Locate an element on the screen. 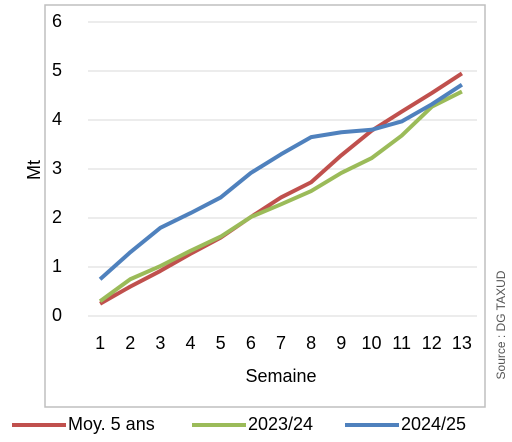 This screenshot has width=512, height=442. x-axis-label: Semaine is located at coordinates (280, 376).